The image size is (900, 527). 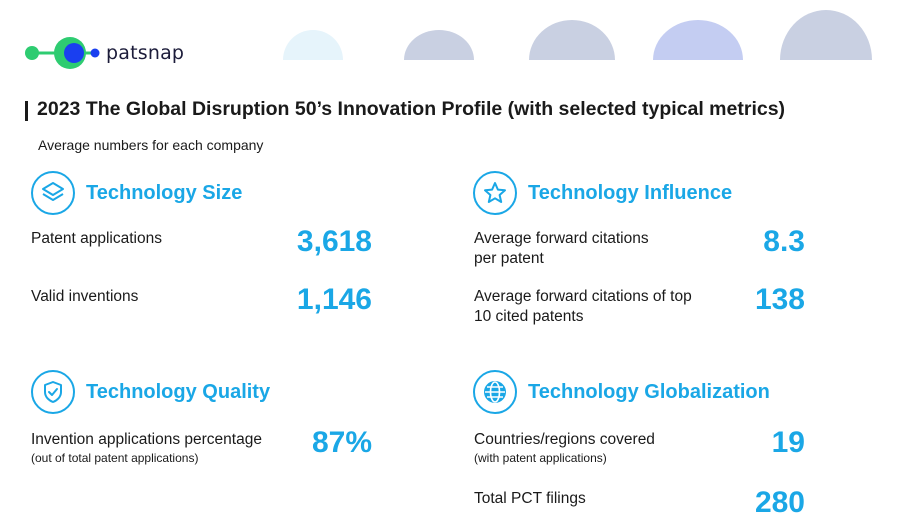 What do you see at coordinates (530, 498) in the screenshot?
I see `metric-label: Total PCT filings` at bounding box center [530, 498].